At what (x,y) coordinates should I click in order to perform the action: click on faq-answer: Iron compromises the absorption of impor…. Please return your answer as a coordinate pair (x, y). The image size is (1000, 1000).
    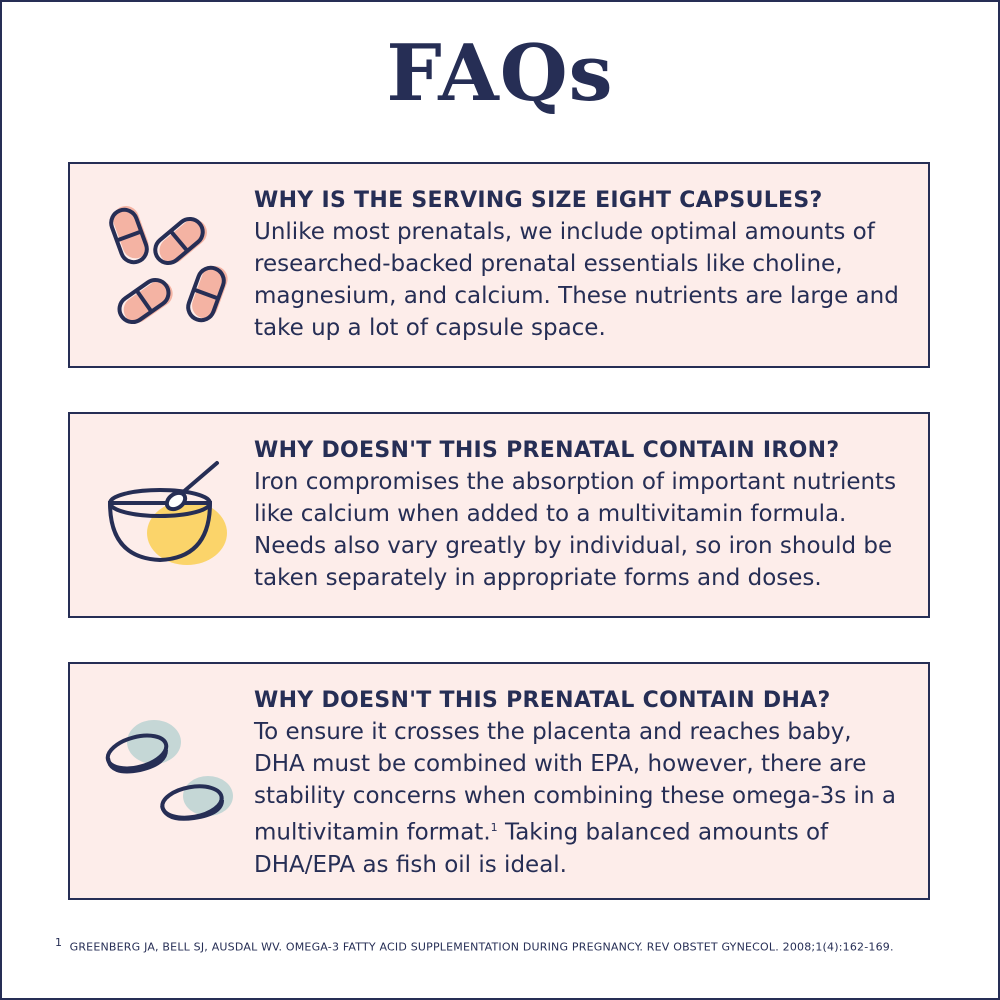
    Looking at the image, I should click on (575, 530).